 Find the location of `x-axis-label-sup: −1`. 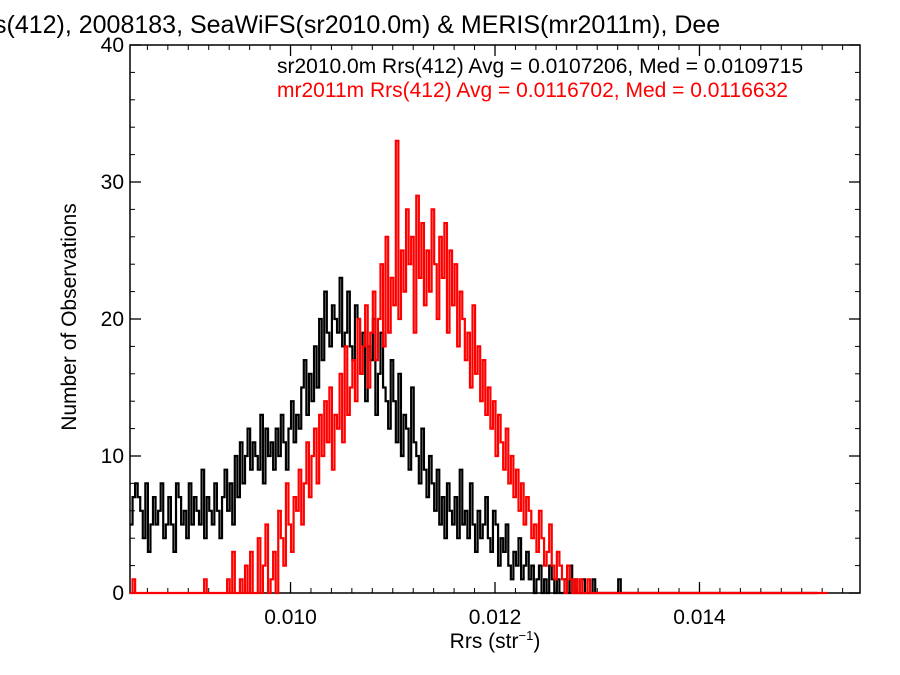

x-axis-label-sup: −1 is located at coordinates (526, 635).